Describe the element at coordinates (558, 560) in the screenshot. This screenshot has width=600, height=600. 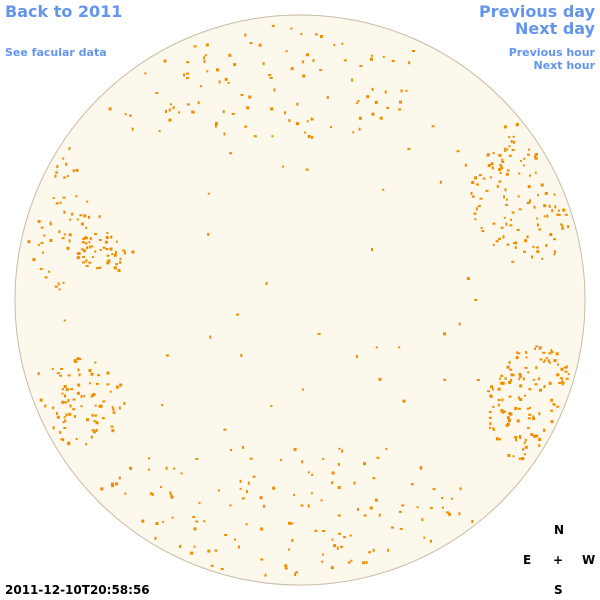
I see `compass-center-icon: +` at that location.